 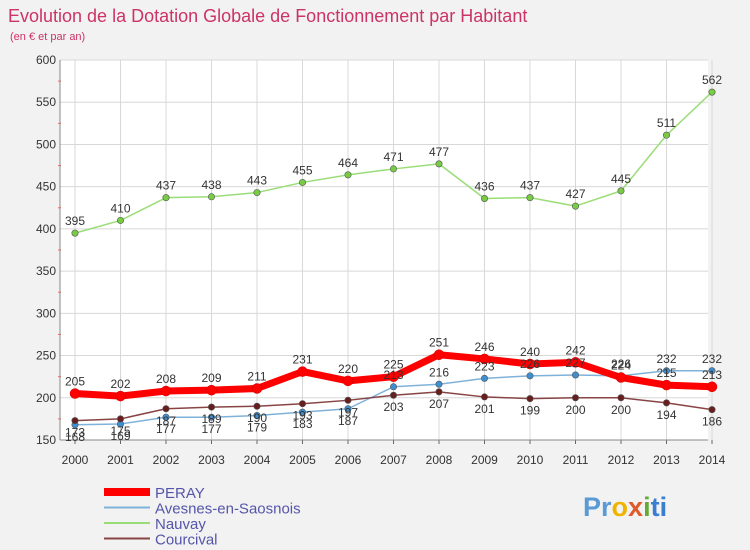 What do you see at coordinates (166, 460) in the screenshot?
I see `x-tick-label: 2002` at bounding box center [166, 460].